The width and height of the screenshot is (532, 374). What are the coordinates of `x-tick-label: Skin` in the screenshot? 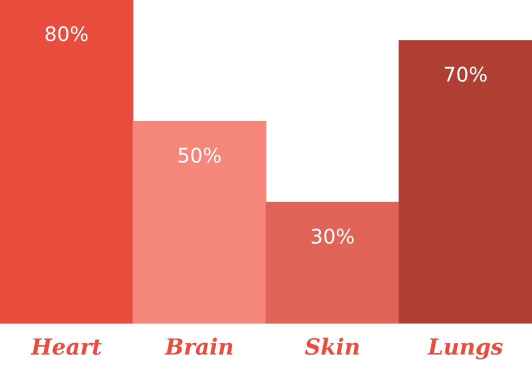 It's located at (332, 347).